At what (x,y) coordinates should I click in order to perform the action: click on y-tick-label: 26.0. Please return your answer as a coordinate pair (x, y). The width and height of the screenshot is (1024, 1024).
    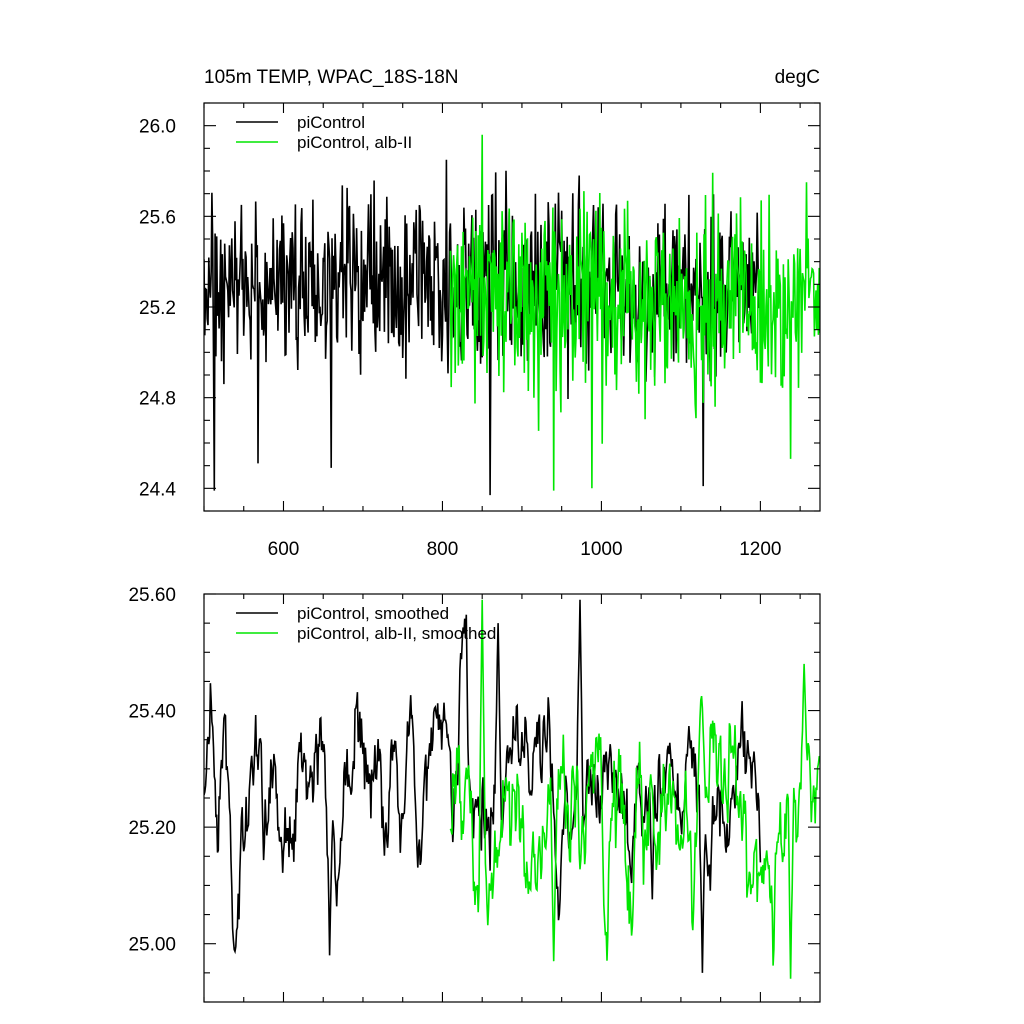
    Looking at the image, I should click on (157, 127).